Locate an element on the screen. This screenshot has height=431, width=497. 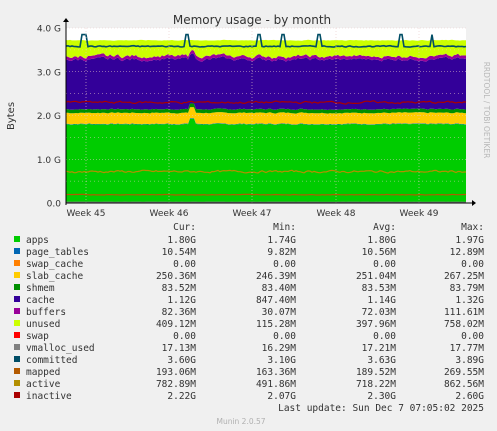
legend-value-max: 2.60G is located at coordinates (469, 396).